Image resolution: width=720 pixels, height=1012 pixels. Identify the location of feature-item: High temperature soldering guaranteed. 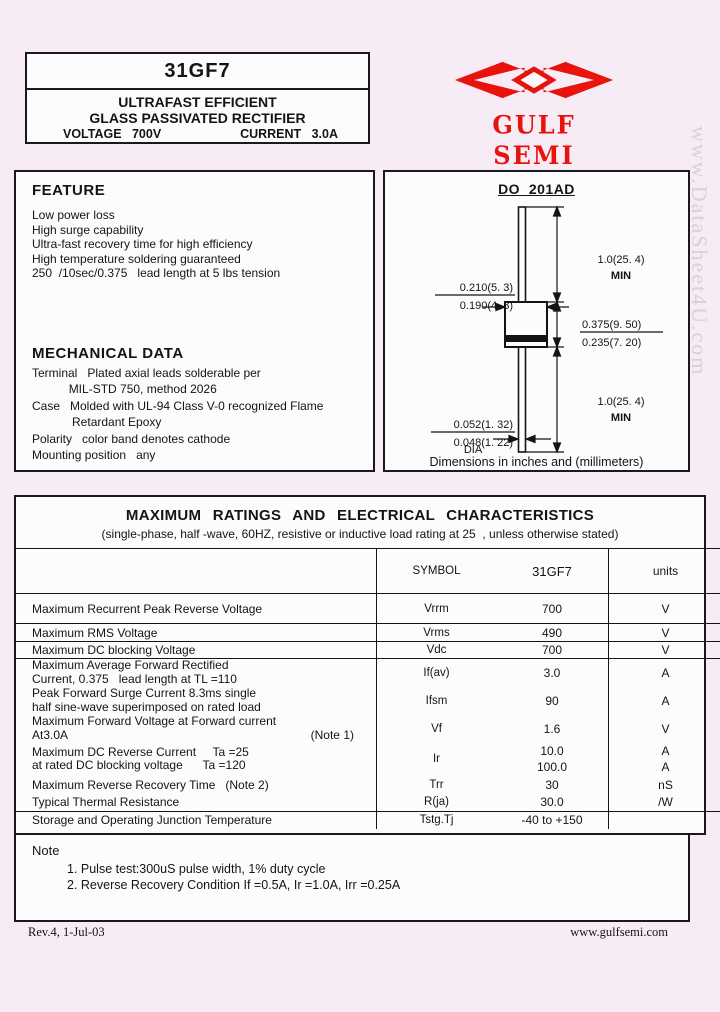
(136, 258).